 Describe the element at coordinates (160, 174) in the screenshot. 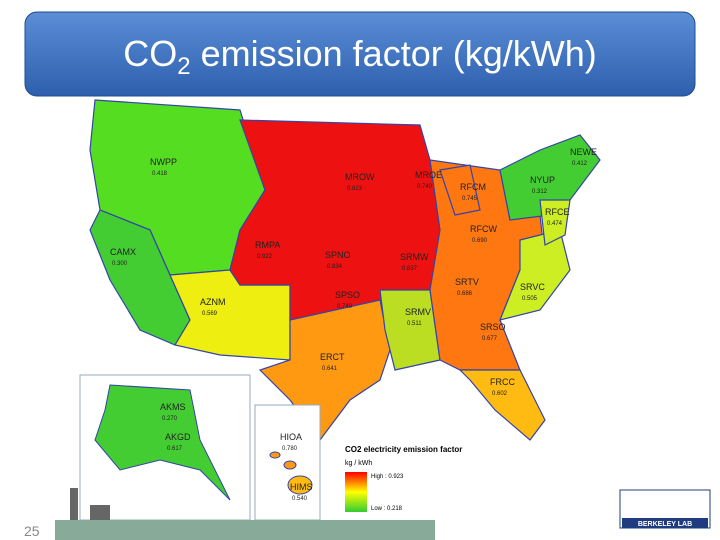

I see `region-value: 0.418` at that location.